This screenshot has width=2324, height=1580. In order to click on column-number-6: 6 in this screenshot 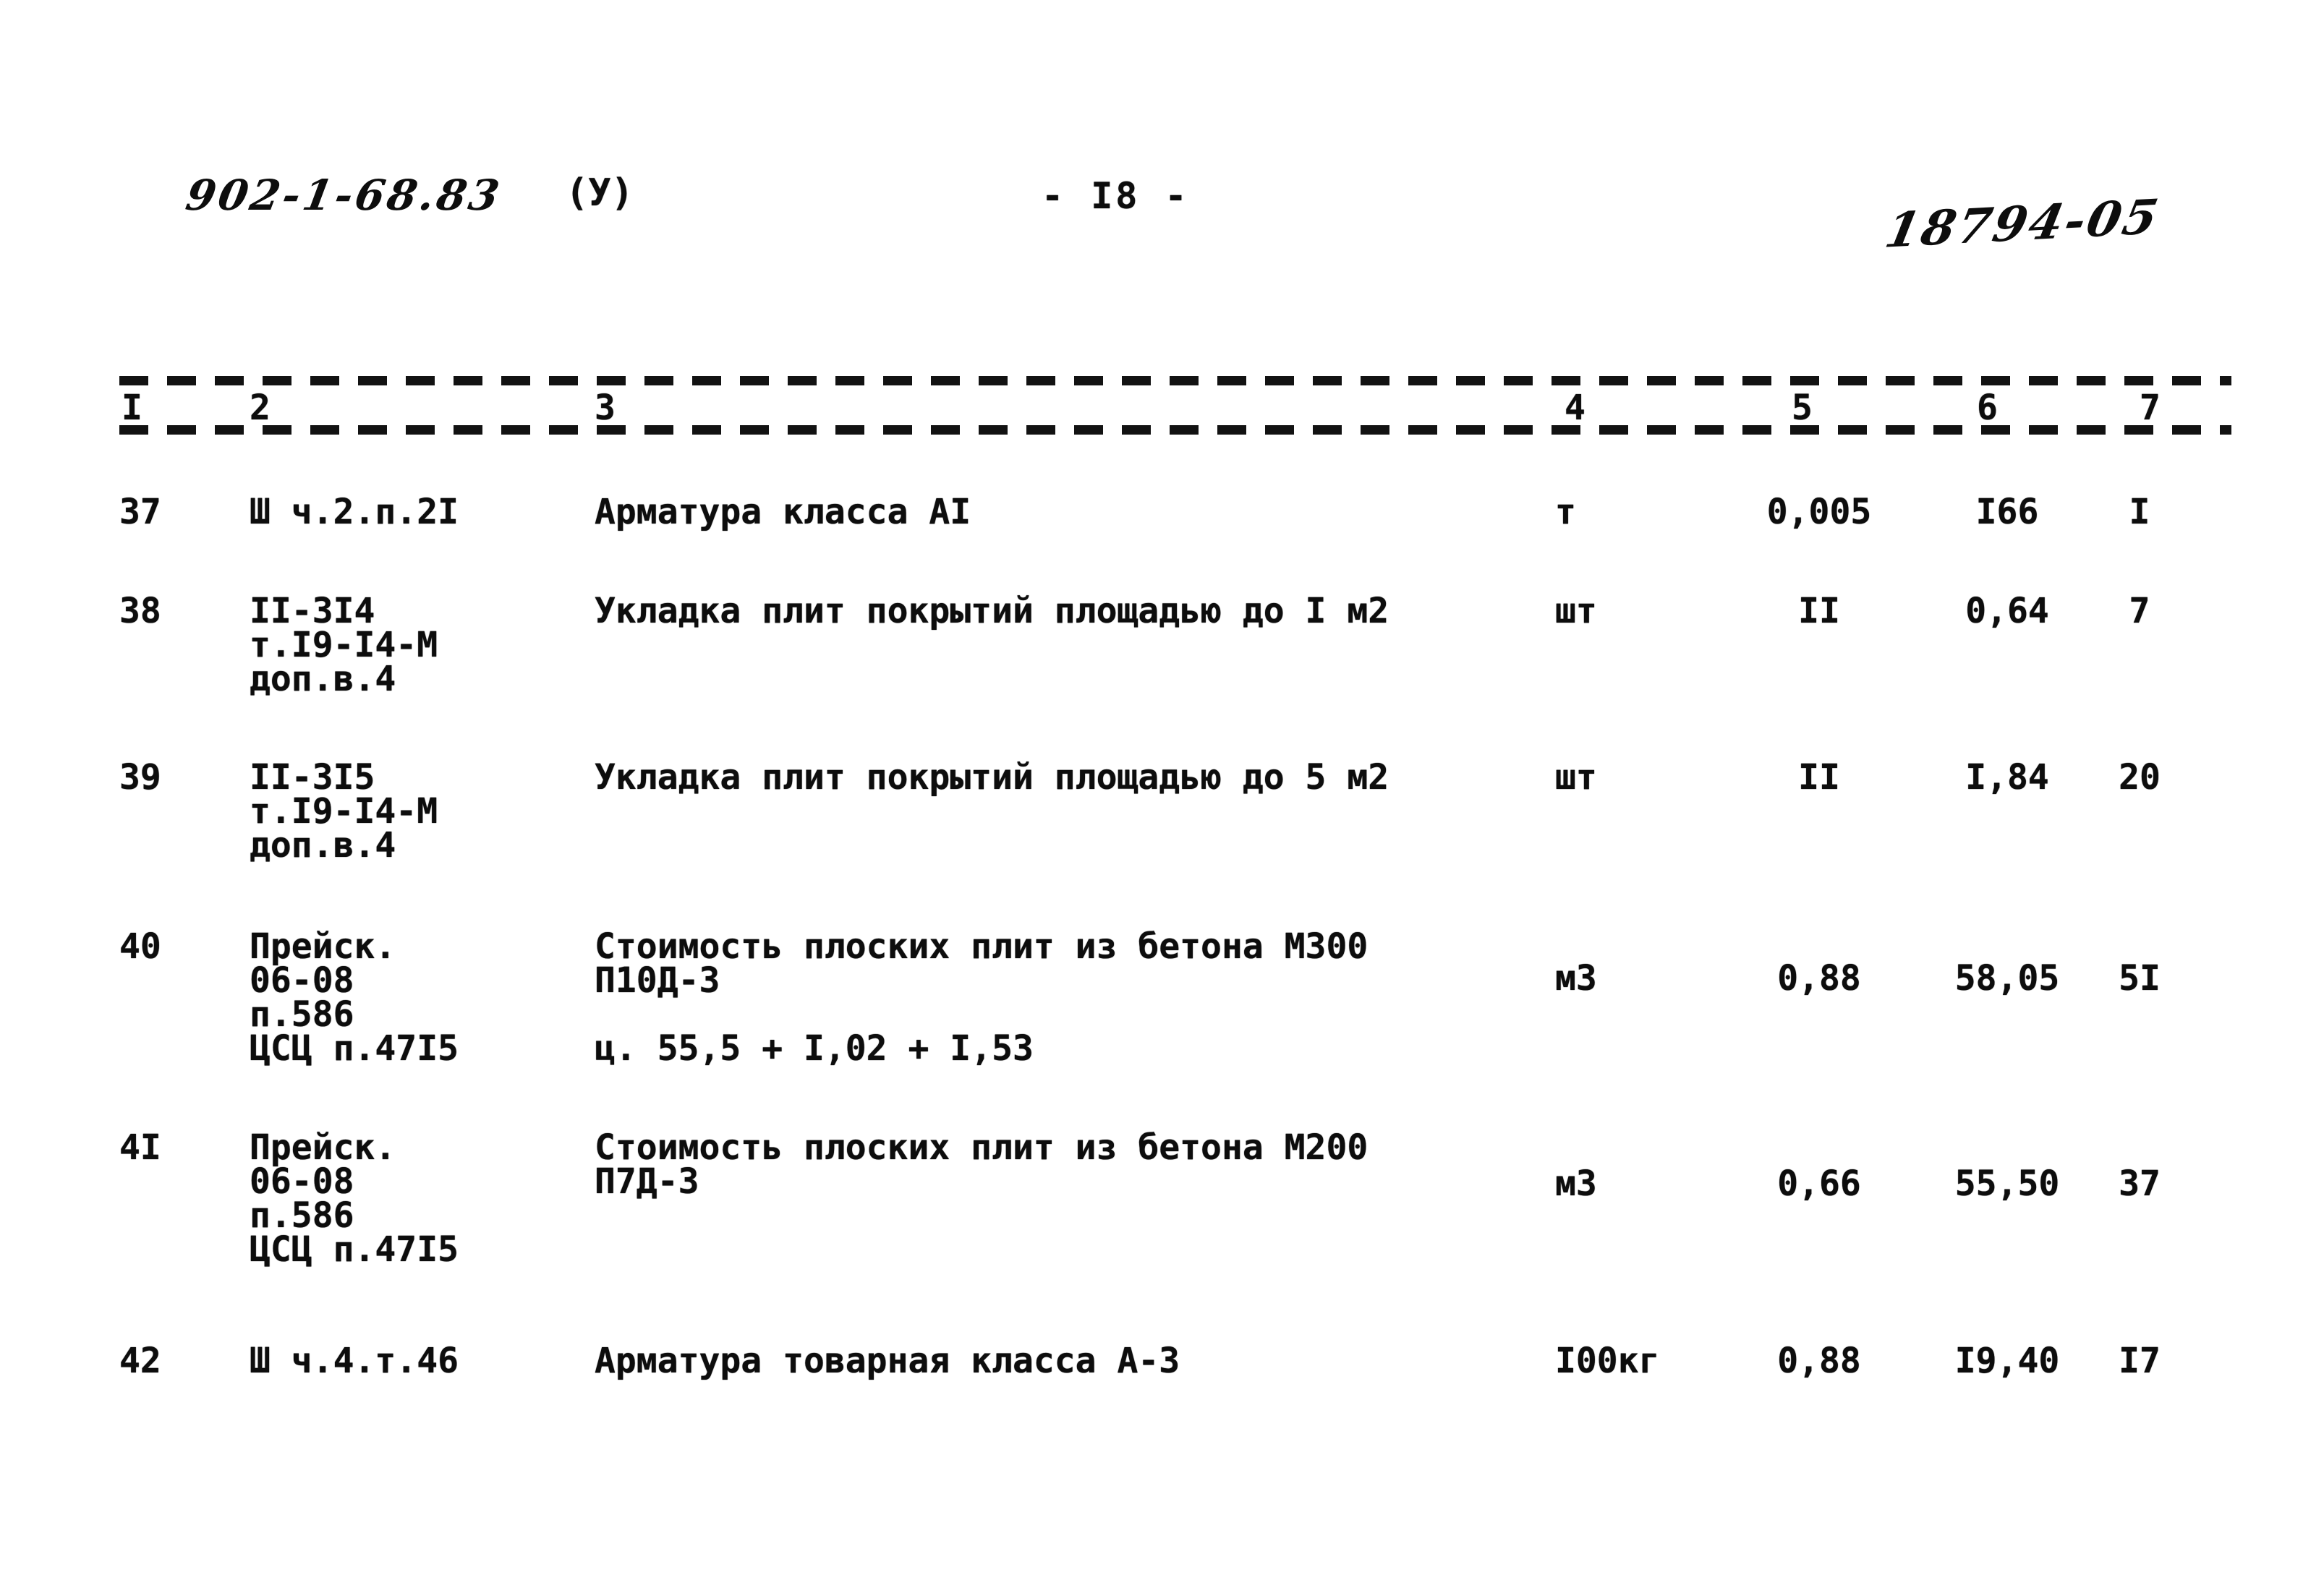, I will do `click(1988, 408)`.